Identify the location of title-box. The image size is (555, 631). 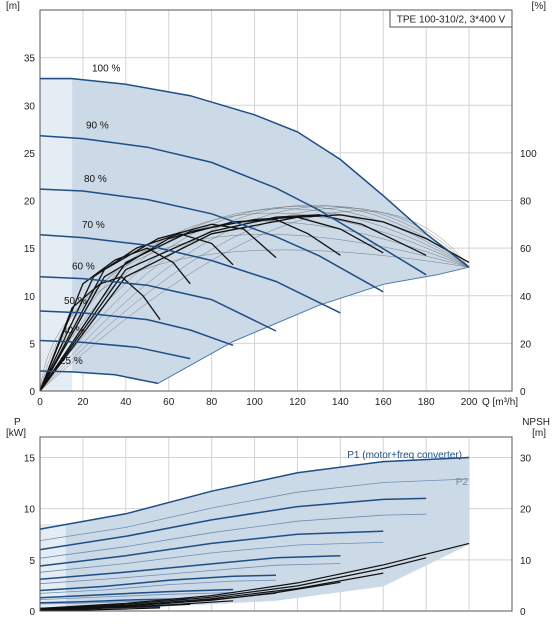
(451, 18).